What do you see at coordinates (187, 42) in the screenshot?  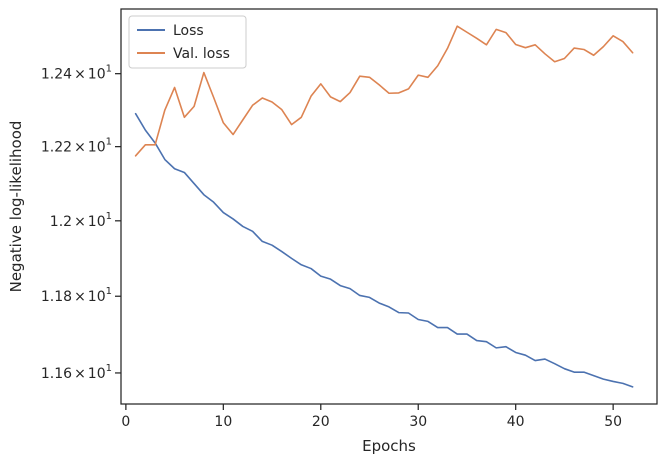 I see `legend: Loss Val. loss` at bounding box center [187, 42].